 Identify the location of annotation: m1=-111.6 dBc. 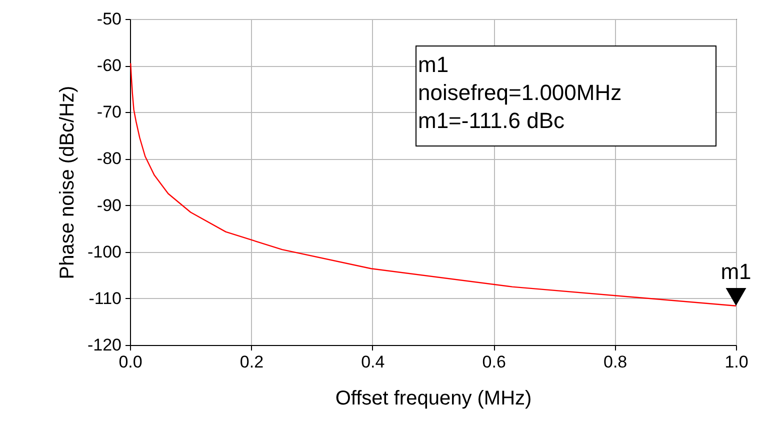
(491, 120).